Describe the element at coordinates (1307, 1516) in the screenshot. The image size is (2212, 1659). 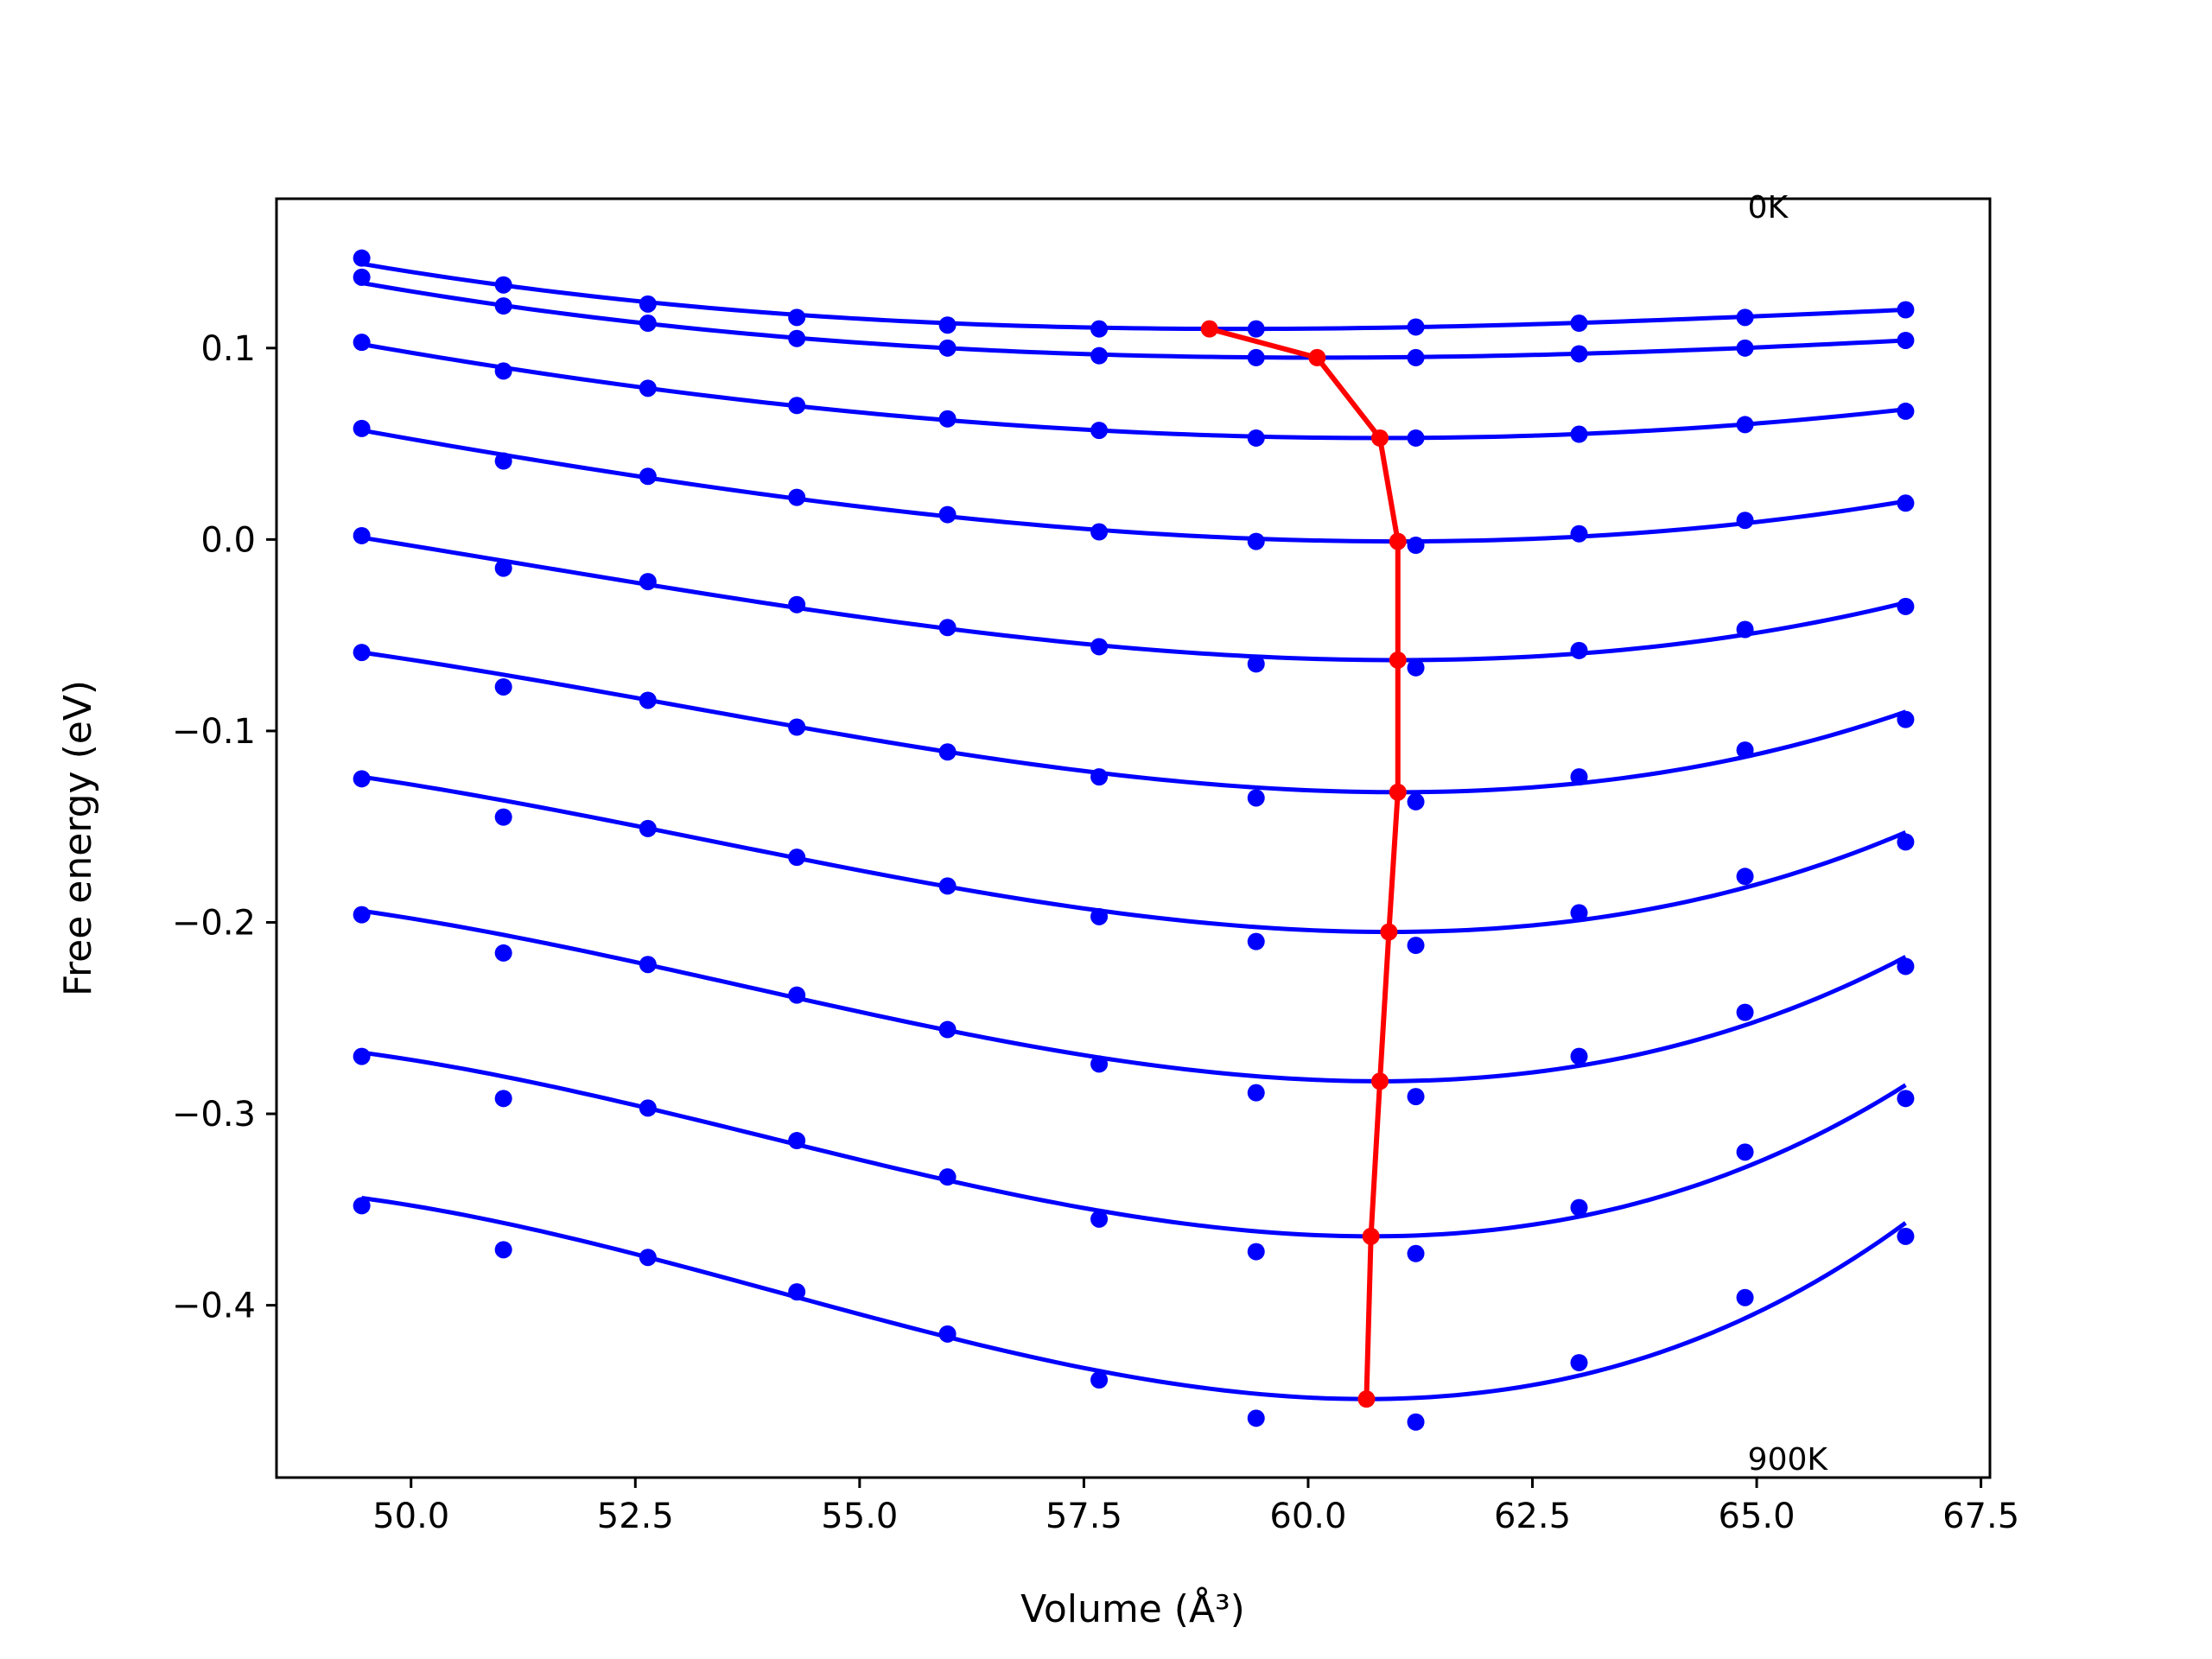
I see `x-tick-label-4: 60.0` at that location.